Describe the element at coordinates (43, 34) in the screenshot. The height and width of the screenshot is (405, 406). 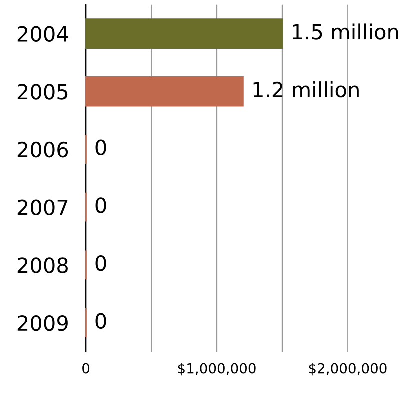
I see `y-tick-label: 2004` at that location.